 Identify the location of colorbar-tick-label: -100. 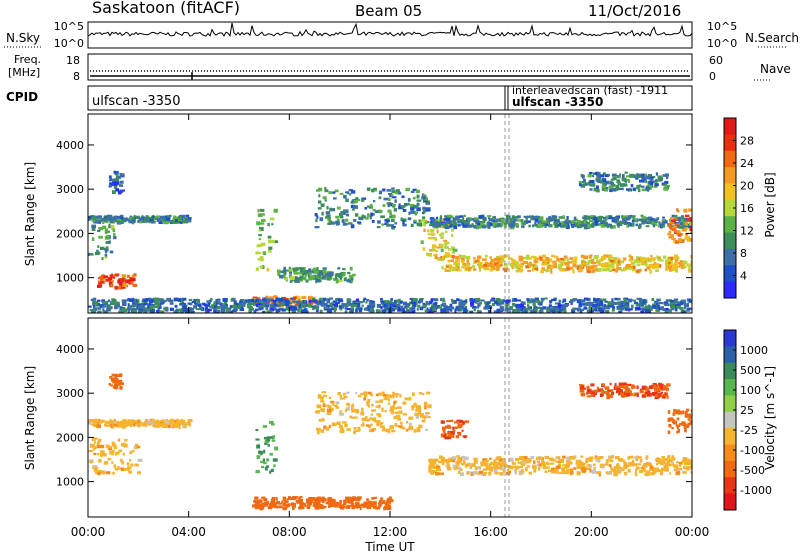
(752, 450).